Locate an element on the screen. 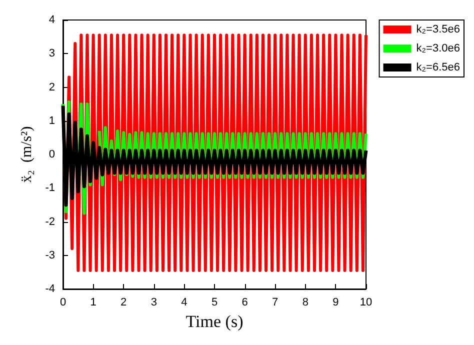  y-tick-label: -3 is located at coordinates (50, 255).